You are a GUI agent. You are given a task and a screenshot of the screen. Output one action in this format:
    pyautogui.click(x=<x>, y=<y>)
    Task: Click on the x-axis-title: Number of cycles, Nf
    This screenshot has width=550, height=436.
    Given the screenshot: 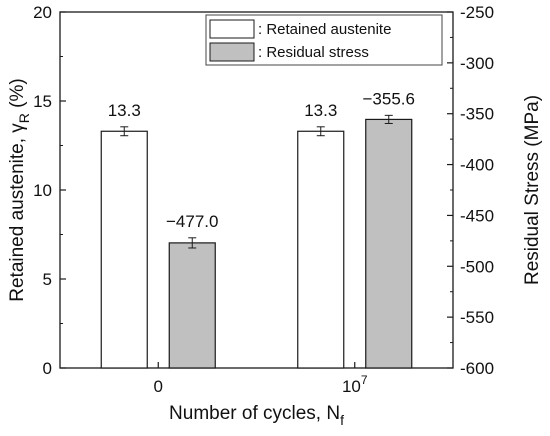 What is the action you would take?
    pyautogui.click(x=256, y=415)
    